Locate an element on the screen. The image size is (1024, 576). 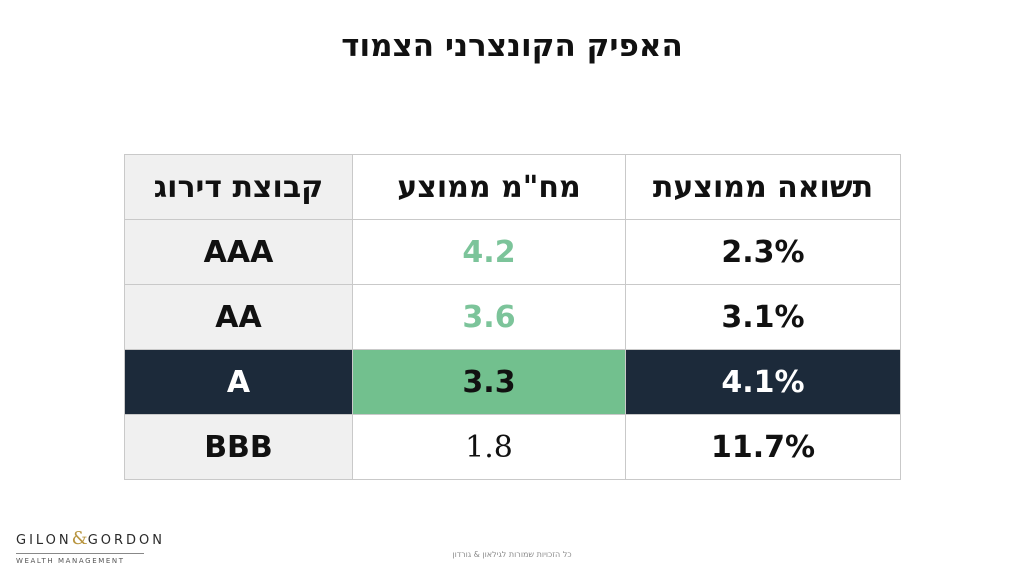
company-logo: GILON&GORDON WEALTH MANAGEMENT is located at coordinates (89, 546).